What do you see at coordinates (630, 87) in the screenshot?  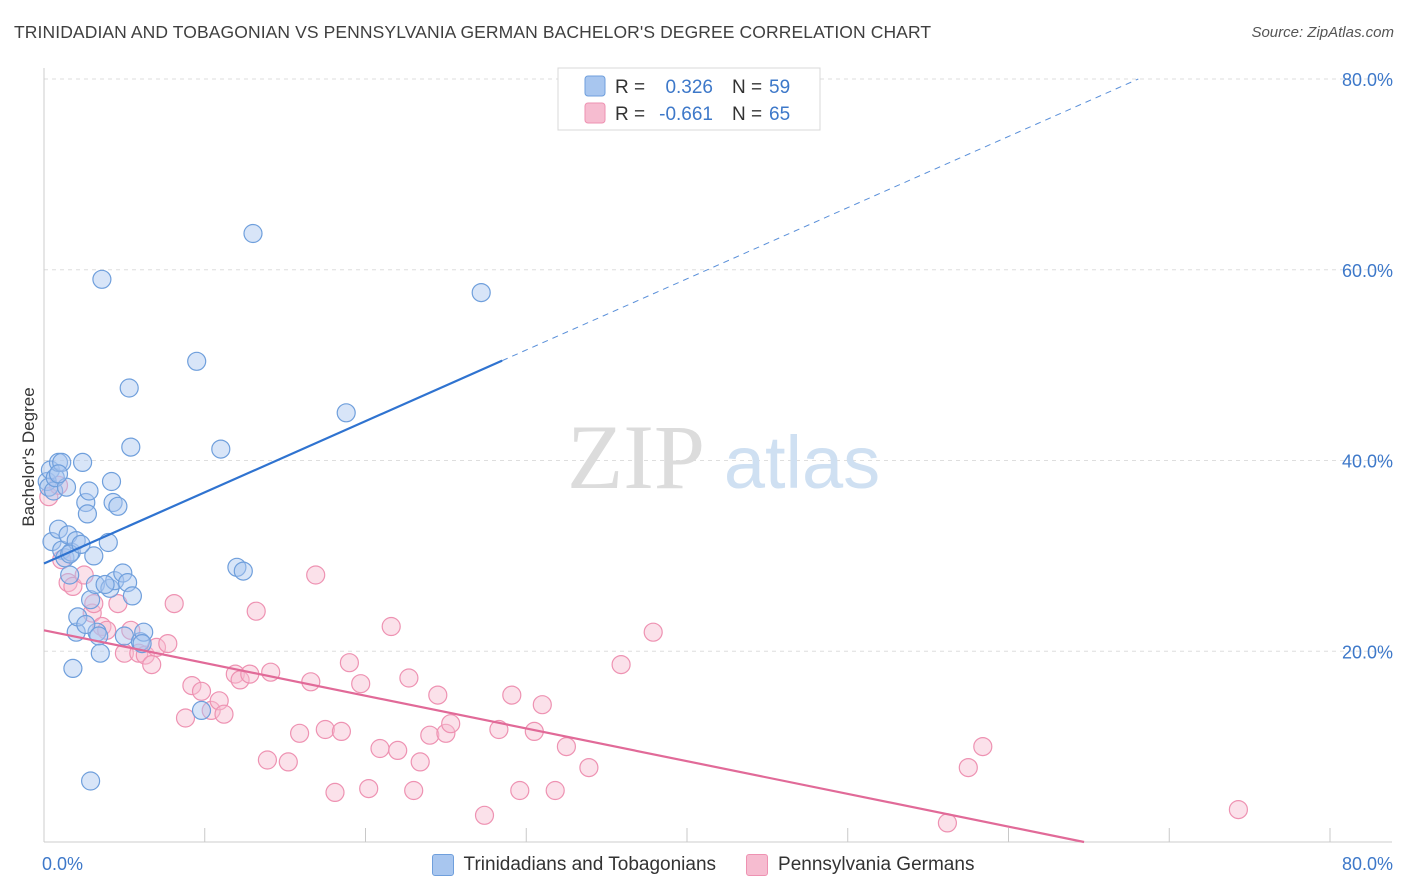 I see `legend-r-label-1: R =` at bounding box center [630, 87].